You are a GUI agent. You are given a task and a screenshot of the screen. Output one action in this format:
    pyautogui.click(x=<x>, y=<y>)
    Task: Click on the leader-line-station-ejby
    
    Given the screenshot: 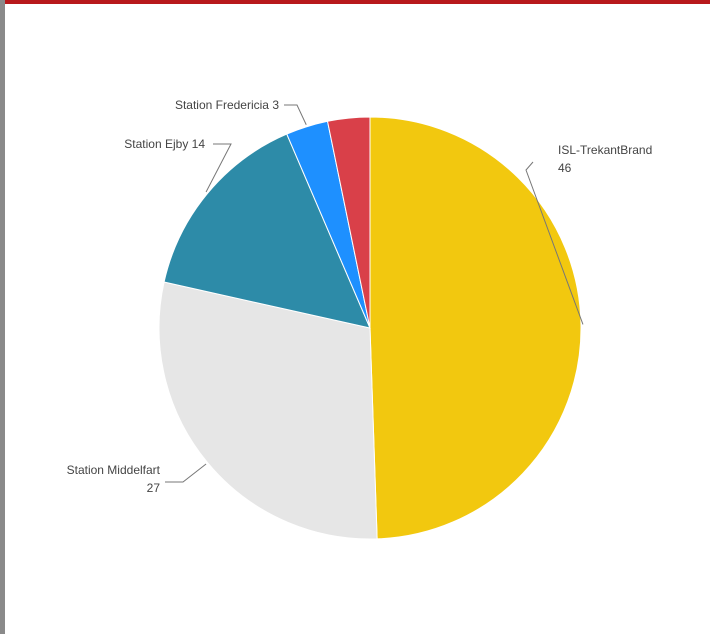 What is the action you would take?
    pyautogui.click(x=218, y=168)
    